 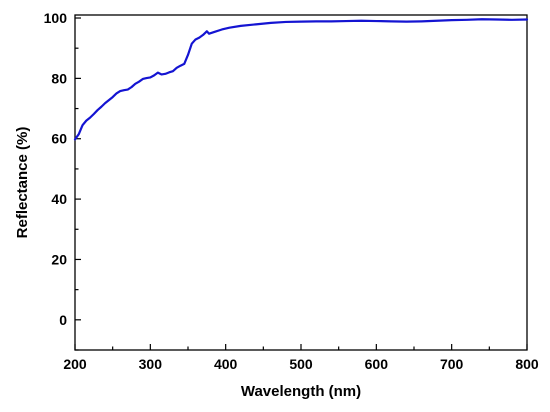 I want to click on x-tick-label: 700, so click(x=452, y=364).